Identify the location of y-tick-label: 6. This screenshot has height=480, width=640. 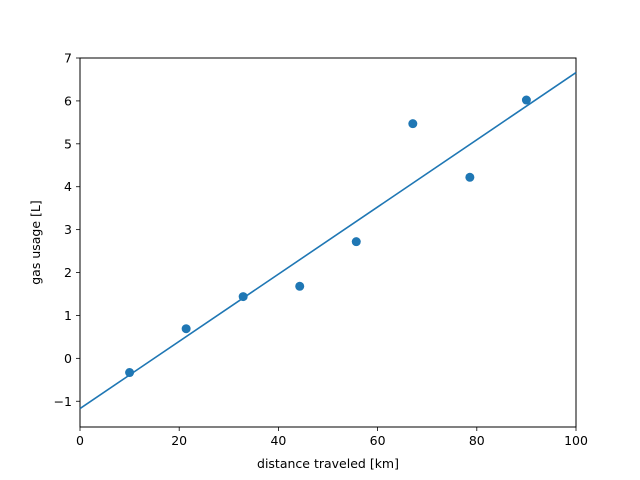
(68, 100).